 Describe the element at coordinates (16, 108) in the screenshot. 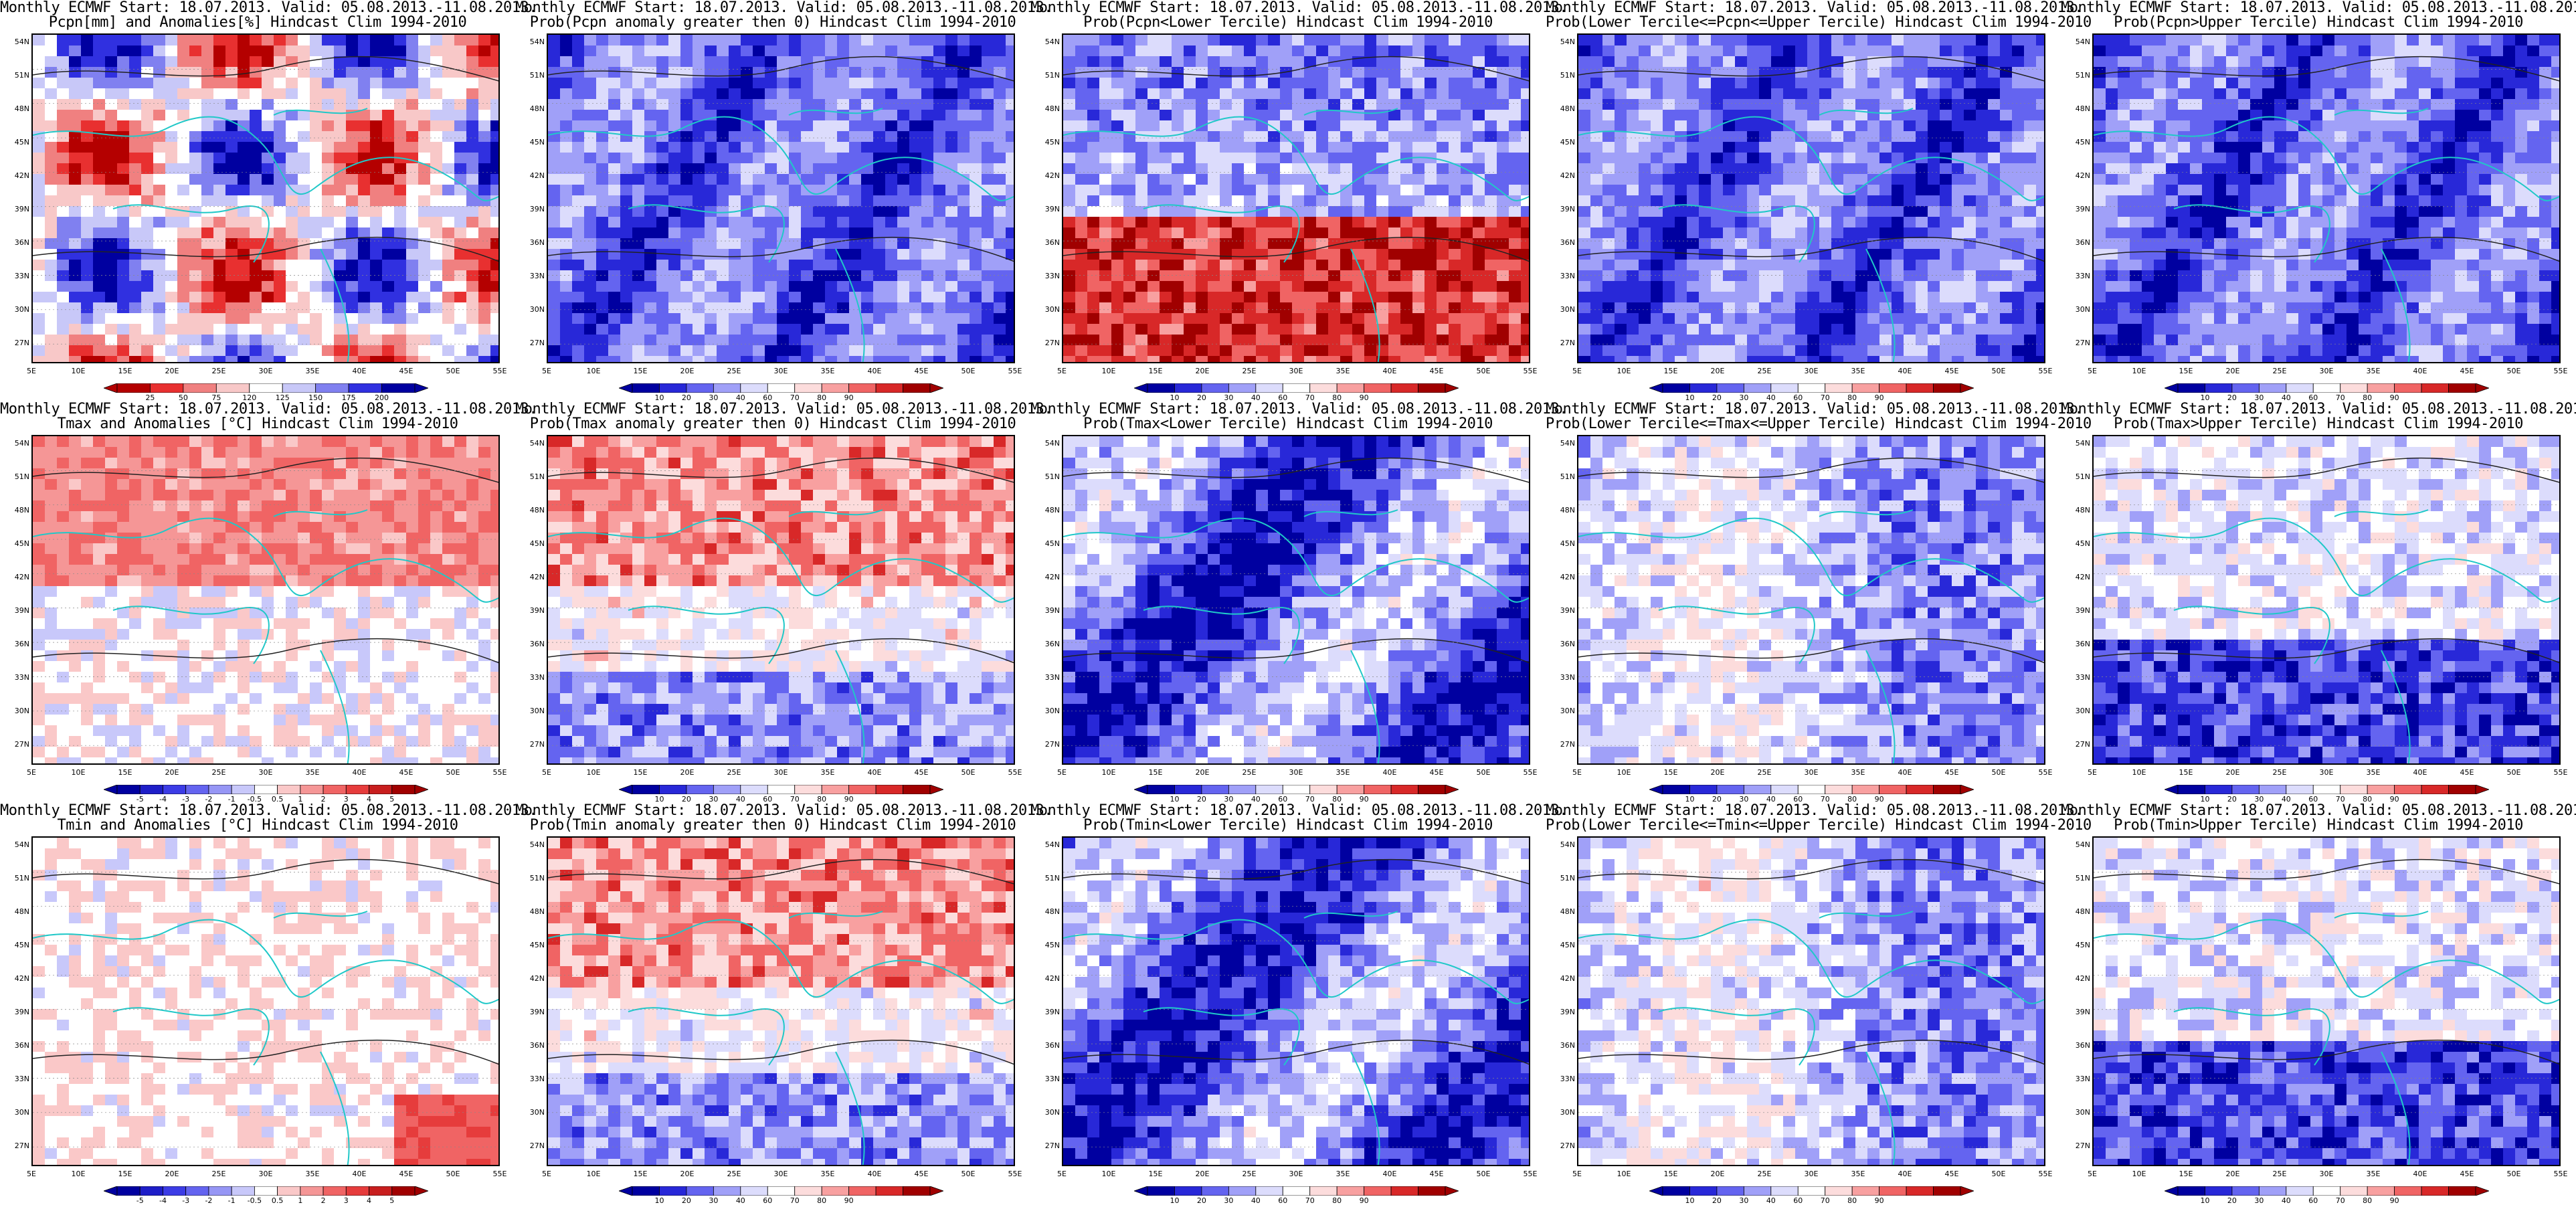

I see `lat-tick-label: 48N` at that location.